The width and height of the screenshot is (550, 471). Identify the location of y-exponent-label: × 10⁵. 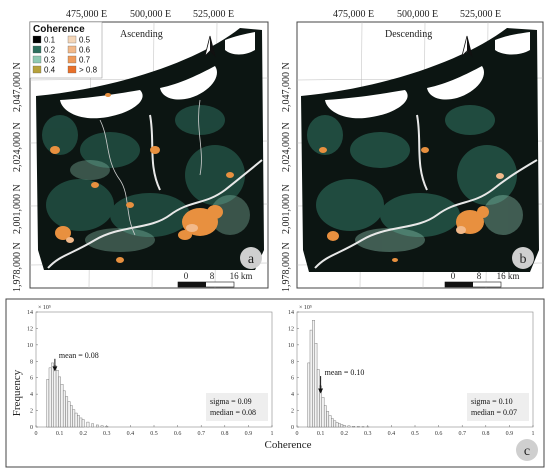
(305, 308).